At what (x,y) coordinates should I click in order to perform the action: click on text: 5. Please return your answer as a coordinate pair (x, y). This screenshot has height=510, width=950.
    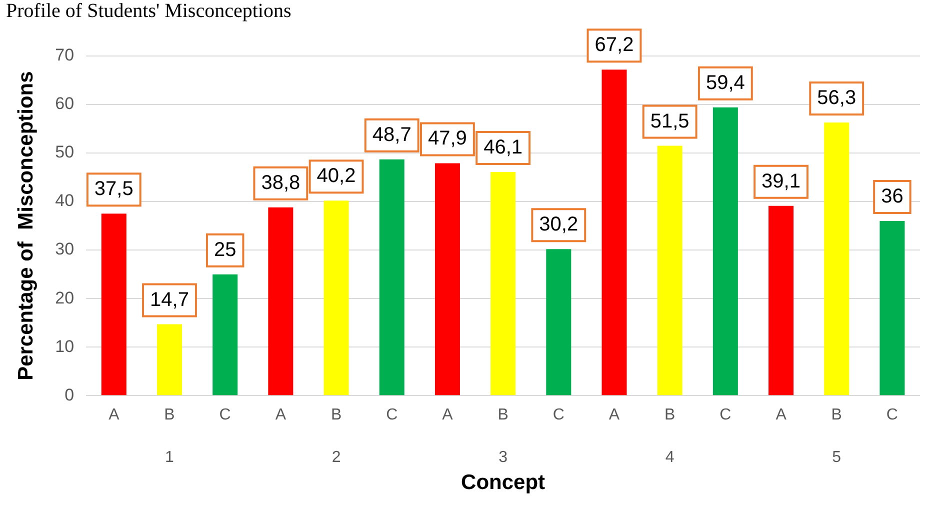
    Looking at the image, I should click on (837, 457).